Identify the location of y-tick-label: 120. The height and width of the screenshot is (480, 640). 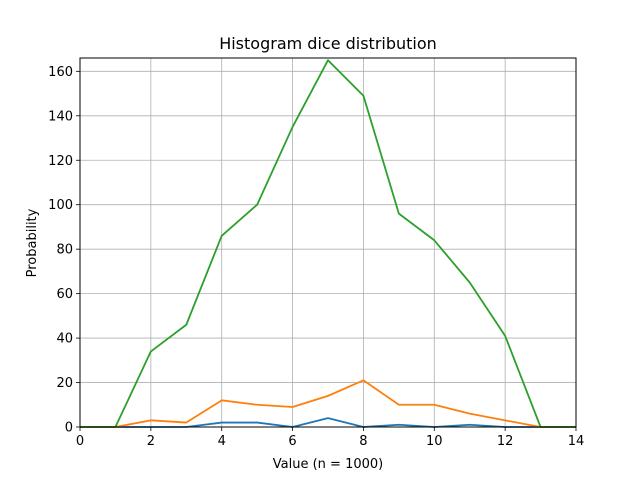
(60, 161).